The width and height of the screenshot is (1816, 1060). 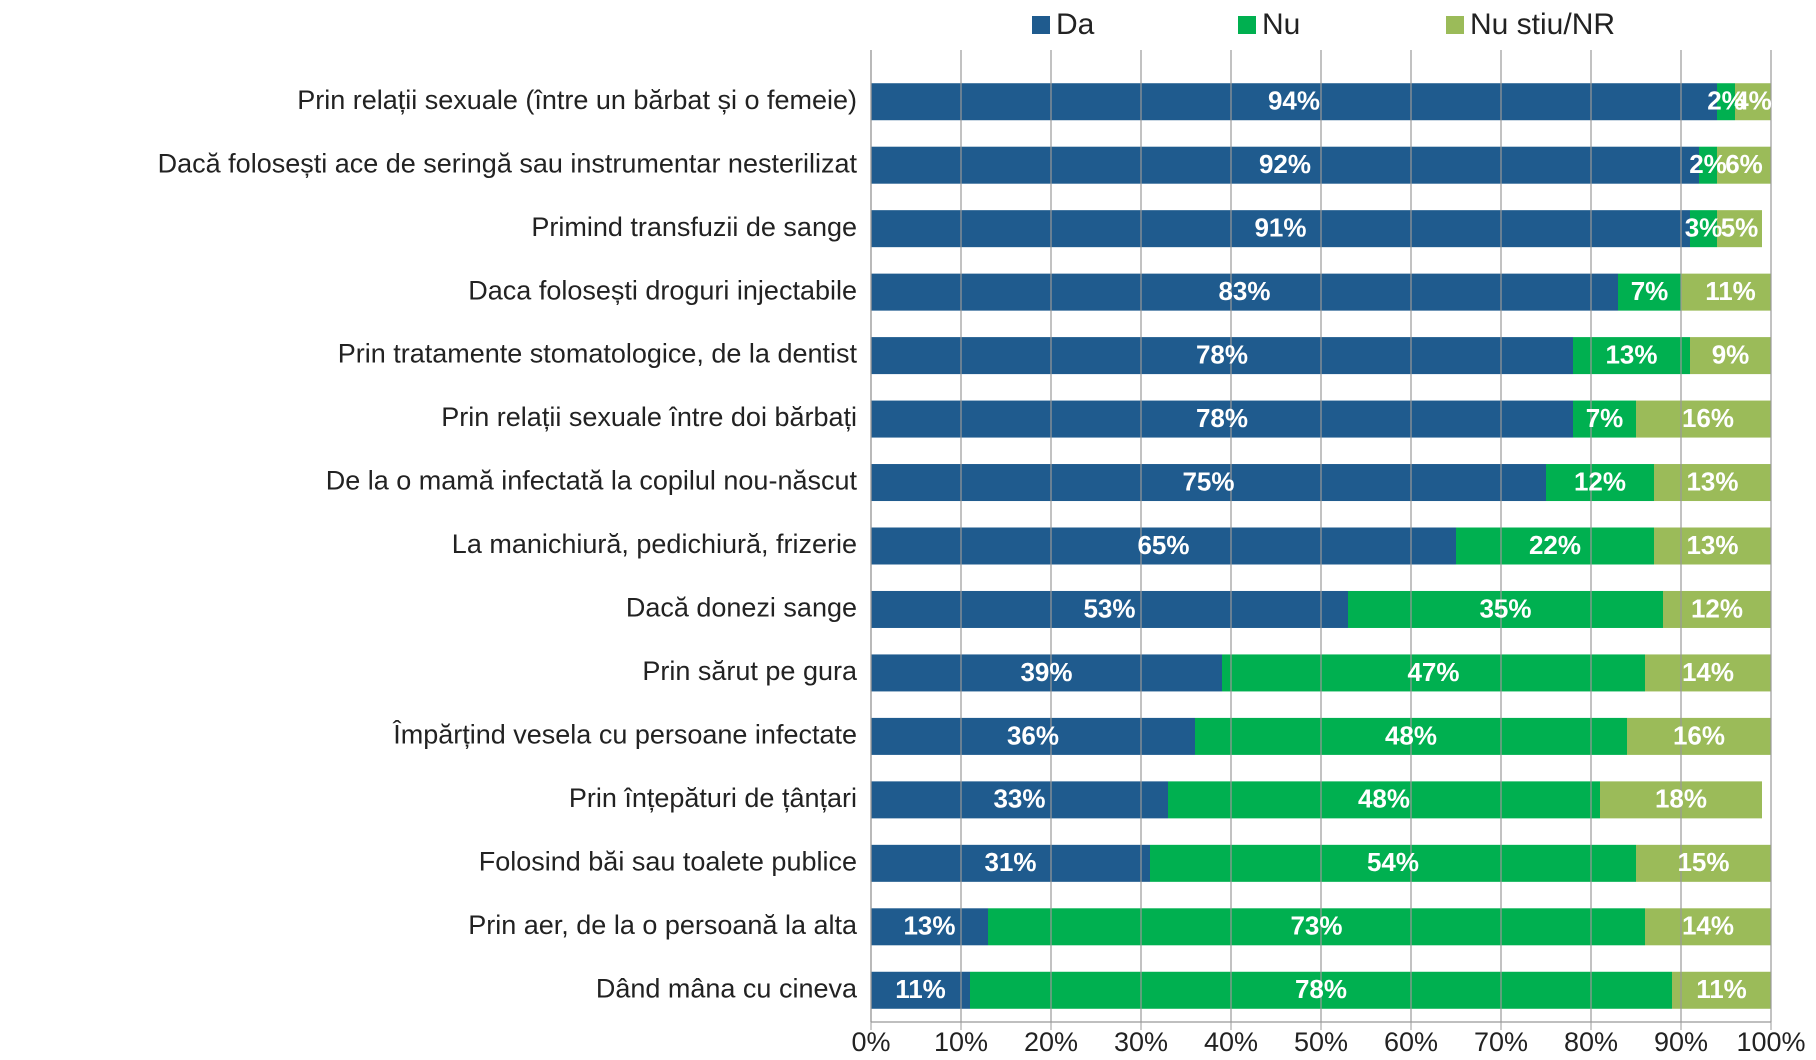 I want to click on x-tick-label: 10%, so click(x=961, y=1042).